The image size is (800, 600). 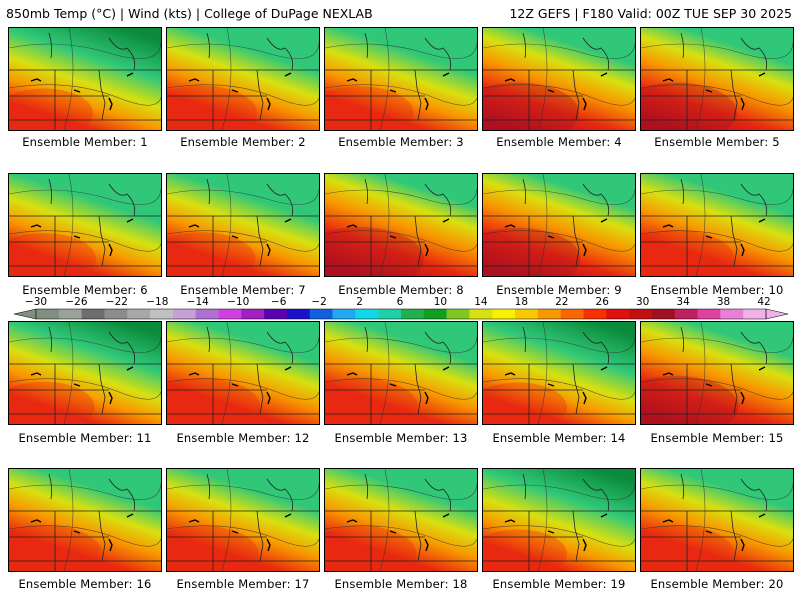 I want to click on ensemble-member-label: Ensemble Member: 10, so click(x=717, y=290).